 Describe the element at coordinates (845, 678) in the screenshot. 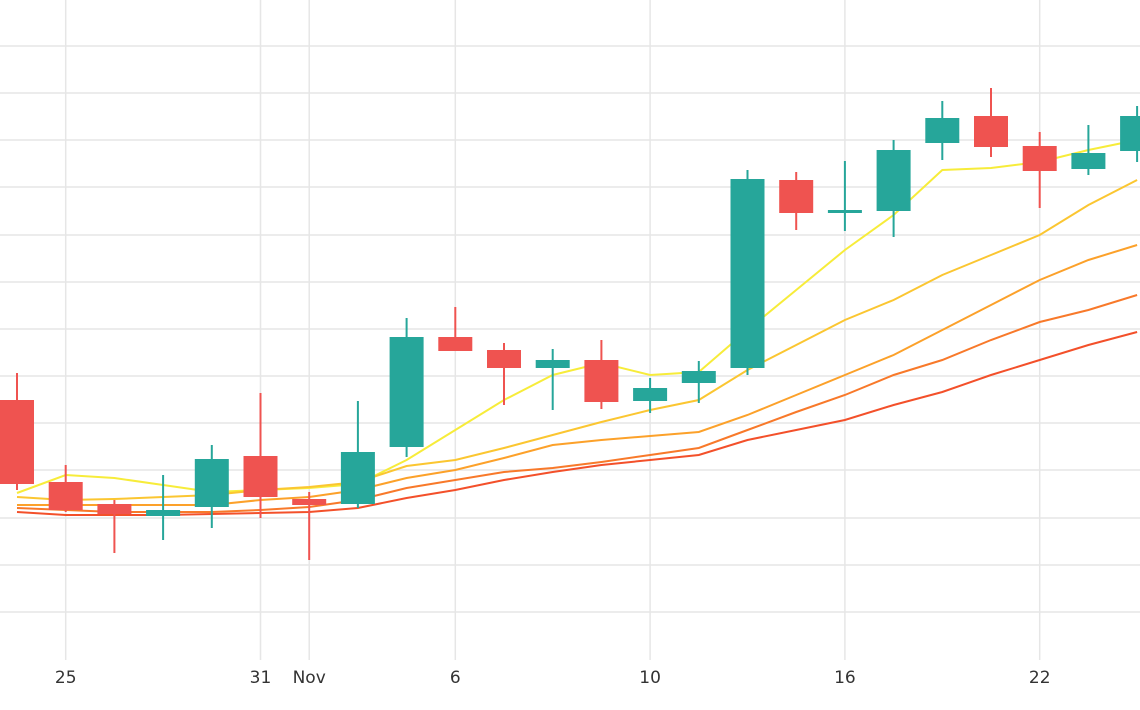

I see `x-tick-label: 16` at that location.